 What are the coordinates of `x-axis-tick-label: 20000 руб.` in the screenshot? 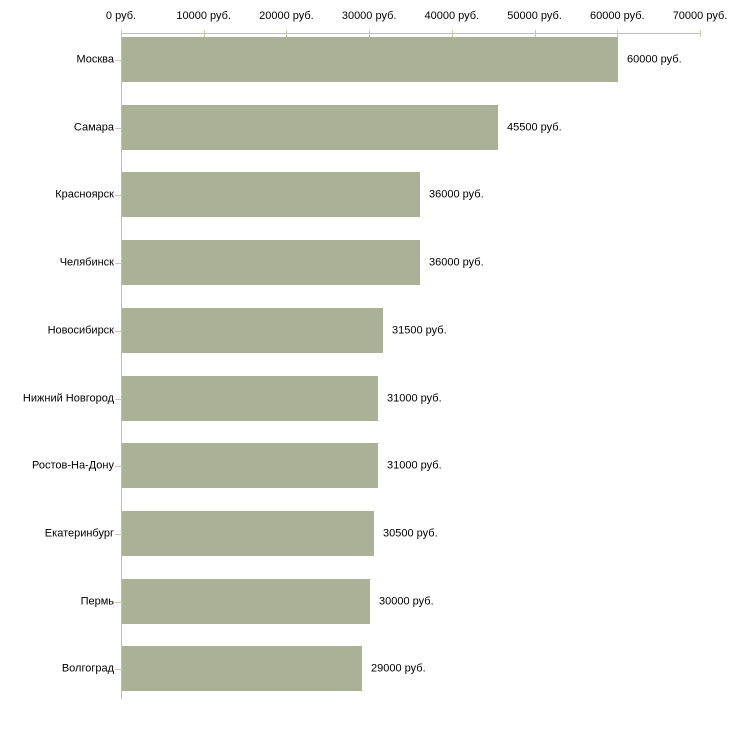 It's located at (286, 16).